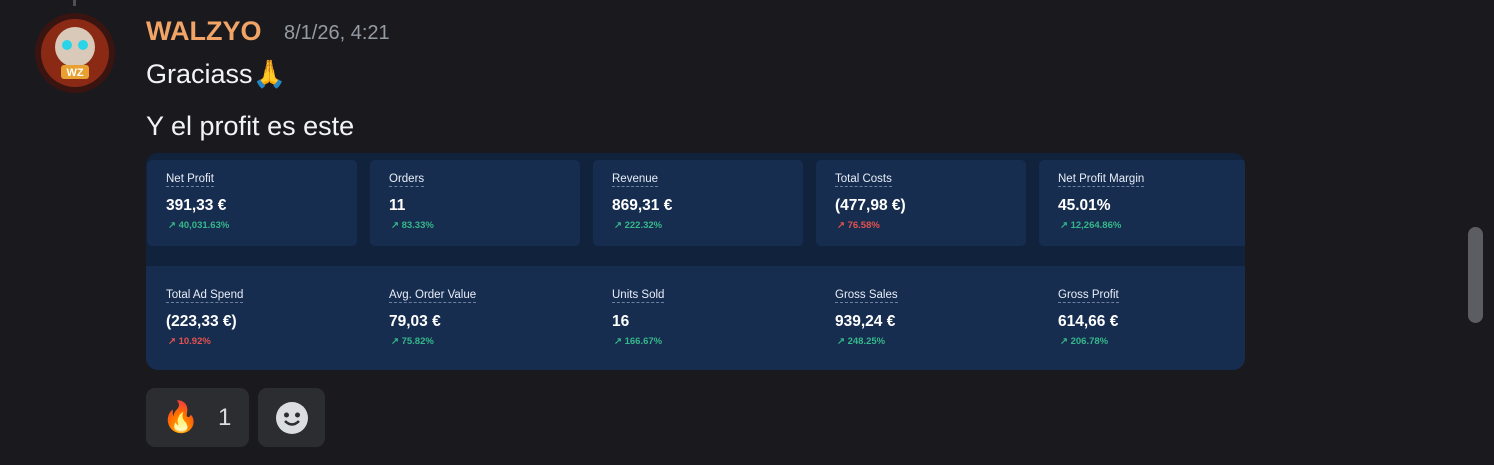 The width and height of the screenshot is (1494, 465). What do you see at coordinates (1142, 318) in the screenshot?
I see `metric-card: Gross Profit 614,66 € ↗ 206.78%` at bounding box center [1142, 318].